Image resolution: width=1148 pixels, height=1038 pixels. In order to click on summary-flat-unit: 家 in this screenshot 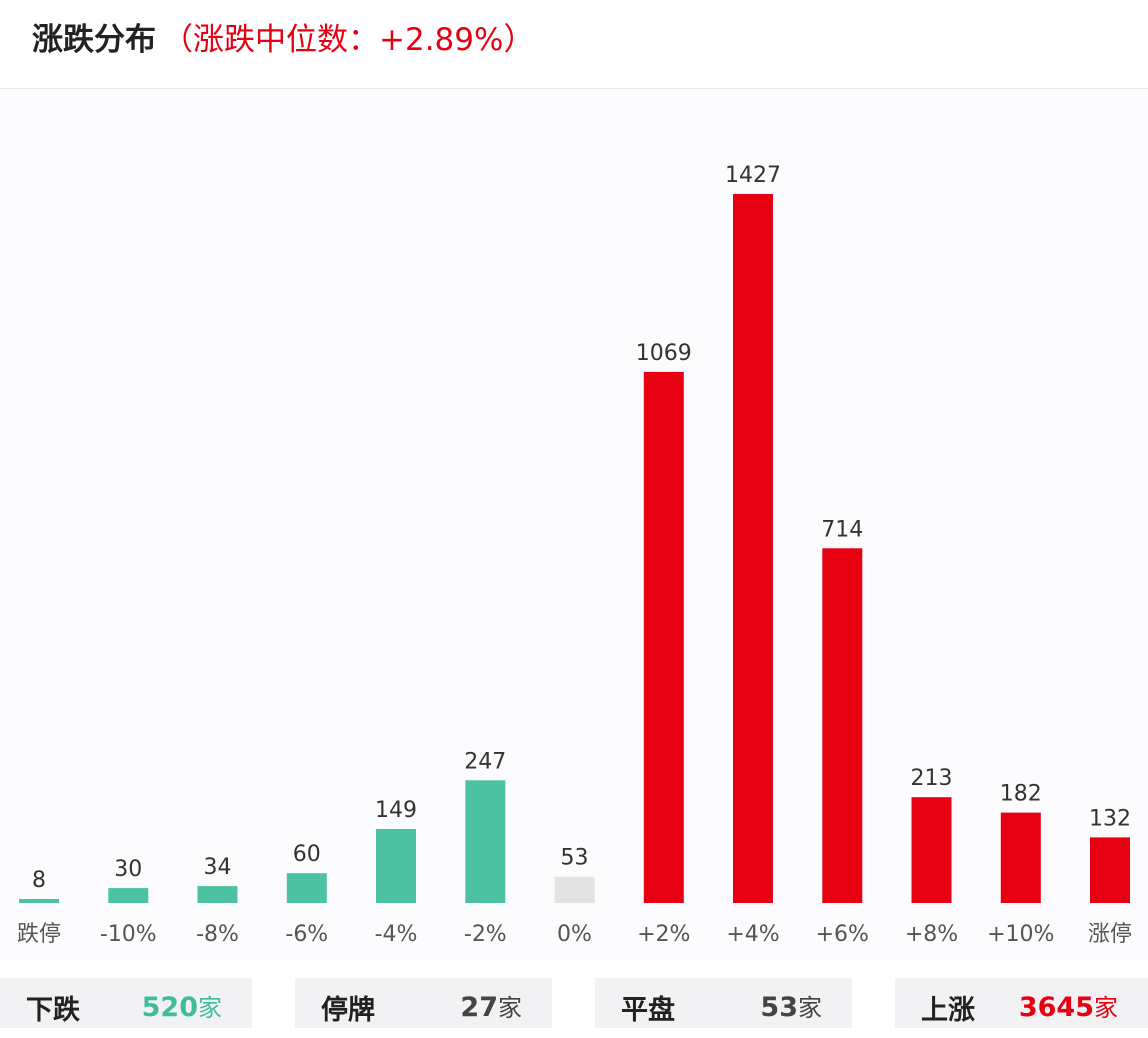, I will do `click(810, 1008)`.